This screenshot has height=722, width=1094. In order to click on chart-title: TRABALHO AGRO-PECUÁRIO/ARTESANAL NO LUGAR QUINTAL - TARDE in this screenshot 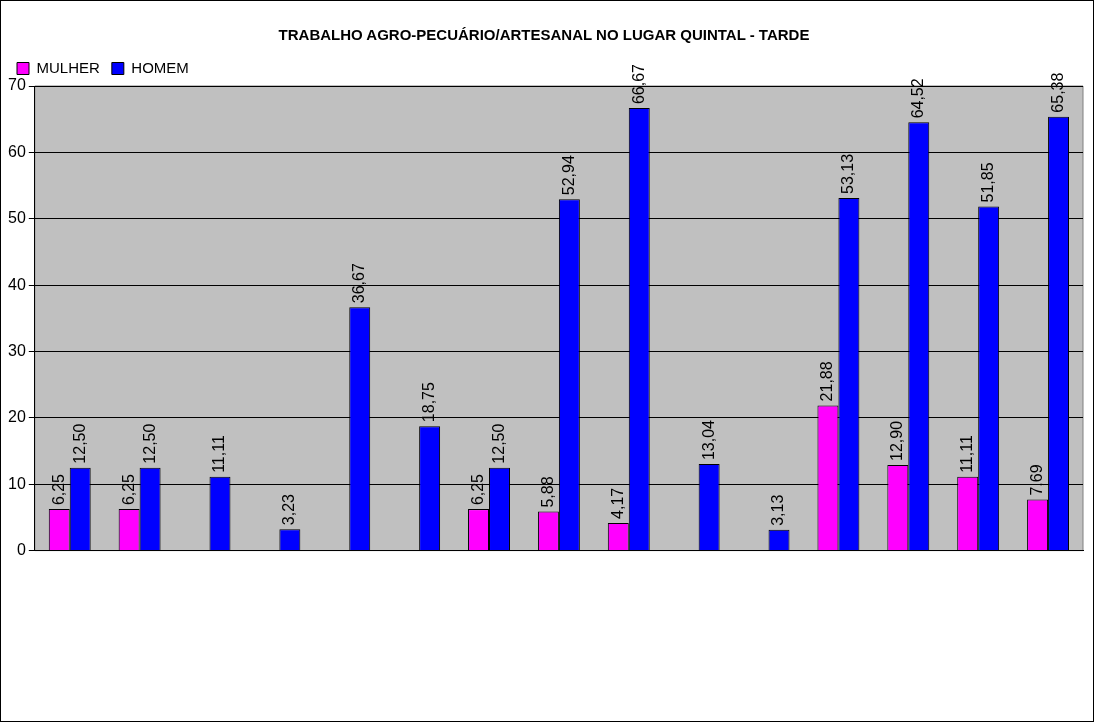, I will do `click(544, 35)`.